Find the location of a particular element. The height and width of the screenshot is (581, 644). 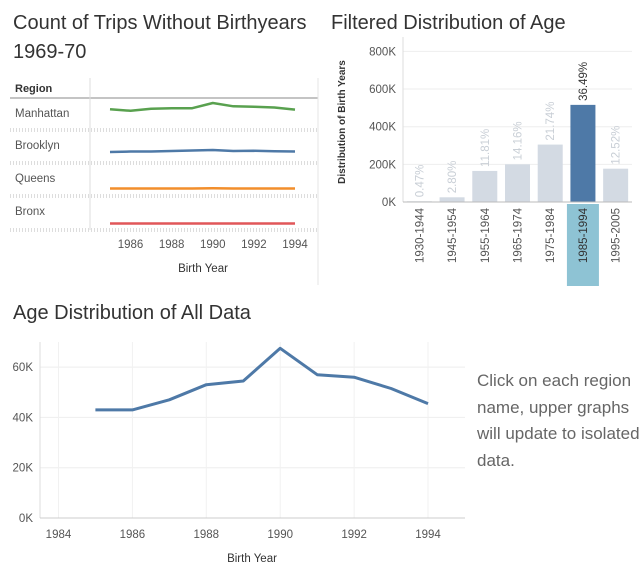

series-line-manhattan is located at coordinates (202, 107).